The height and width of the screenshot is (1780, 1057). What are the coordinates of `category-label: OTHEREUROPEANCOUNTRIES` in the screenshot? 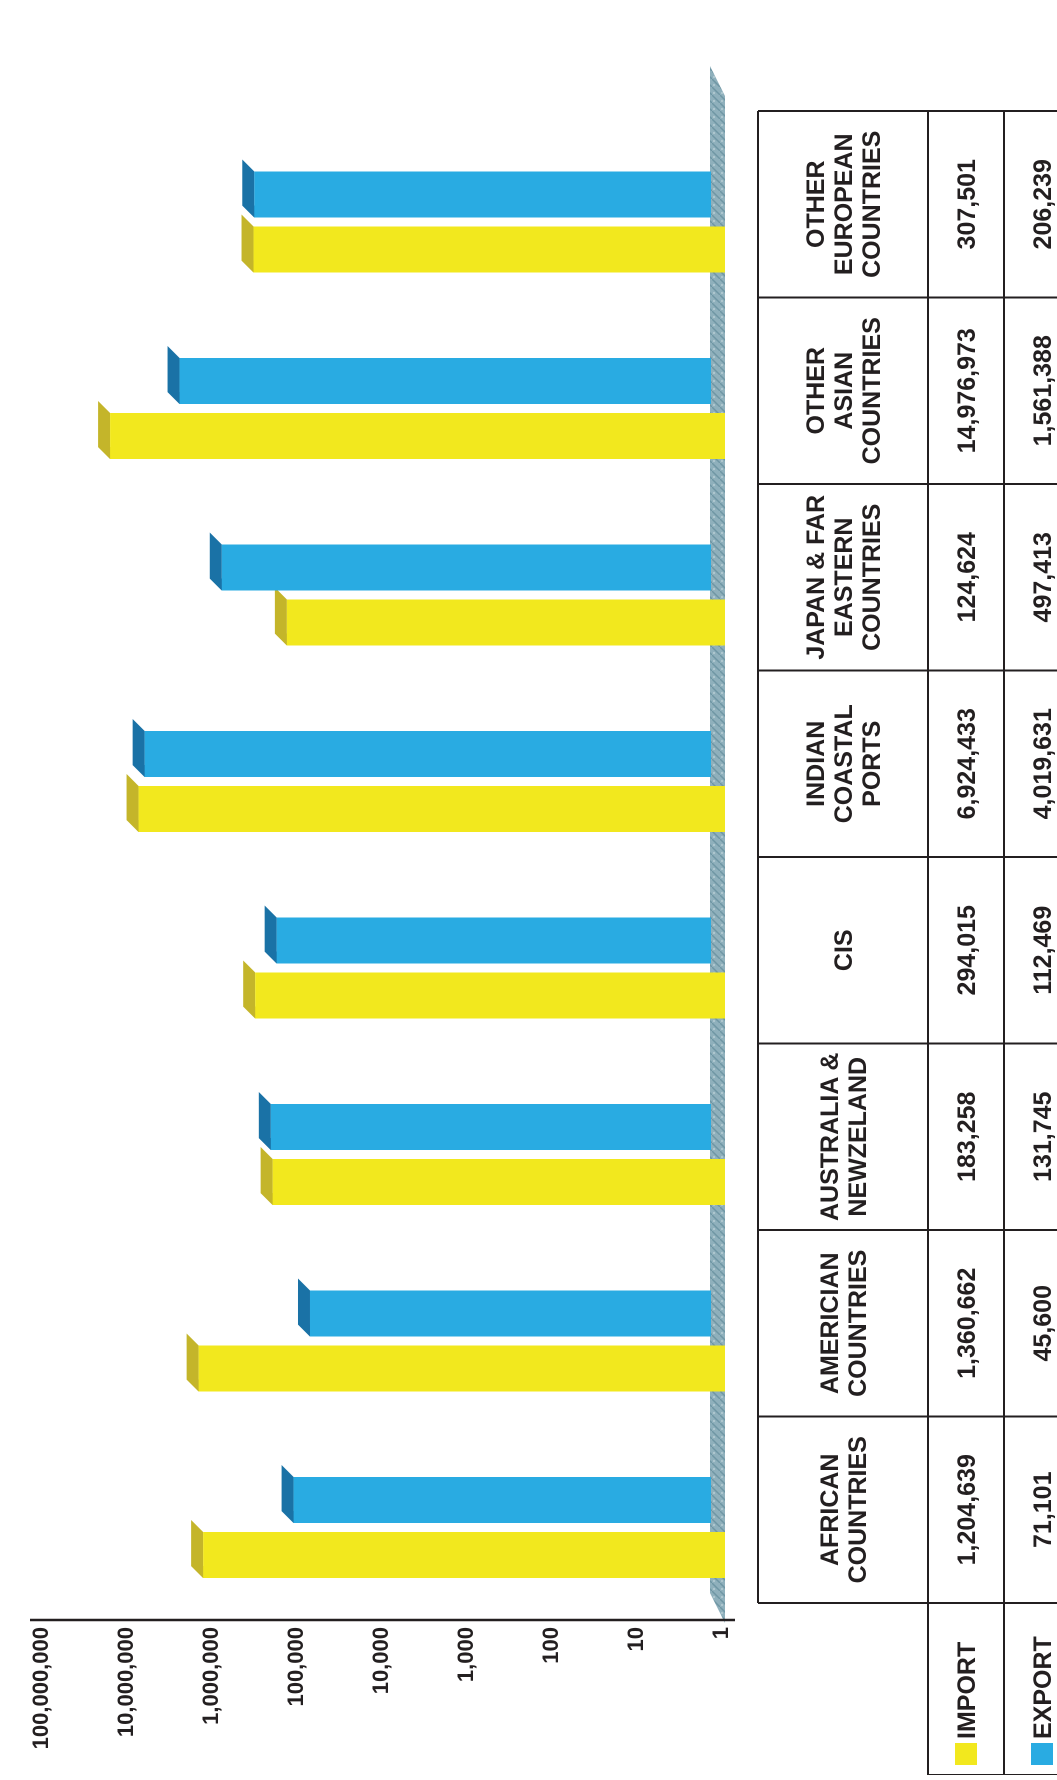 It's located at (844, 204).